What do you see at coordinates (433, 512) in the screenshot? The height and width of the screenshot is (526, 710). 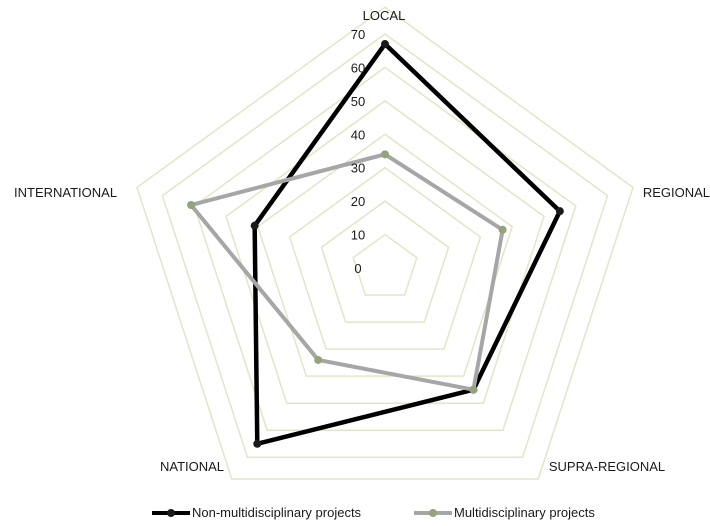 I see `legend-swatch-multidisciplinary` at bounding box center [433, 512].